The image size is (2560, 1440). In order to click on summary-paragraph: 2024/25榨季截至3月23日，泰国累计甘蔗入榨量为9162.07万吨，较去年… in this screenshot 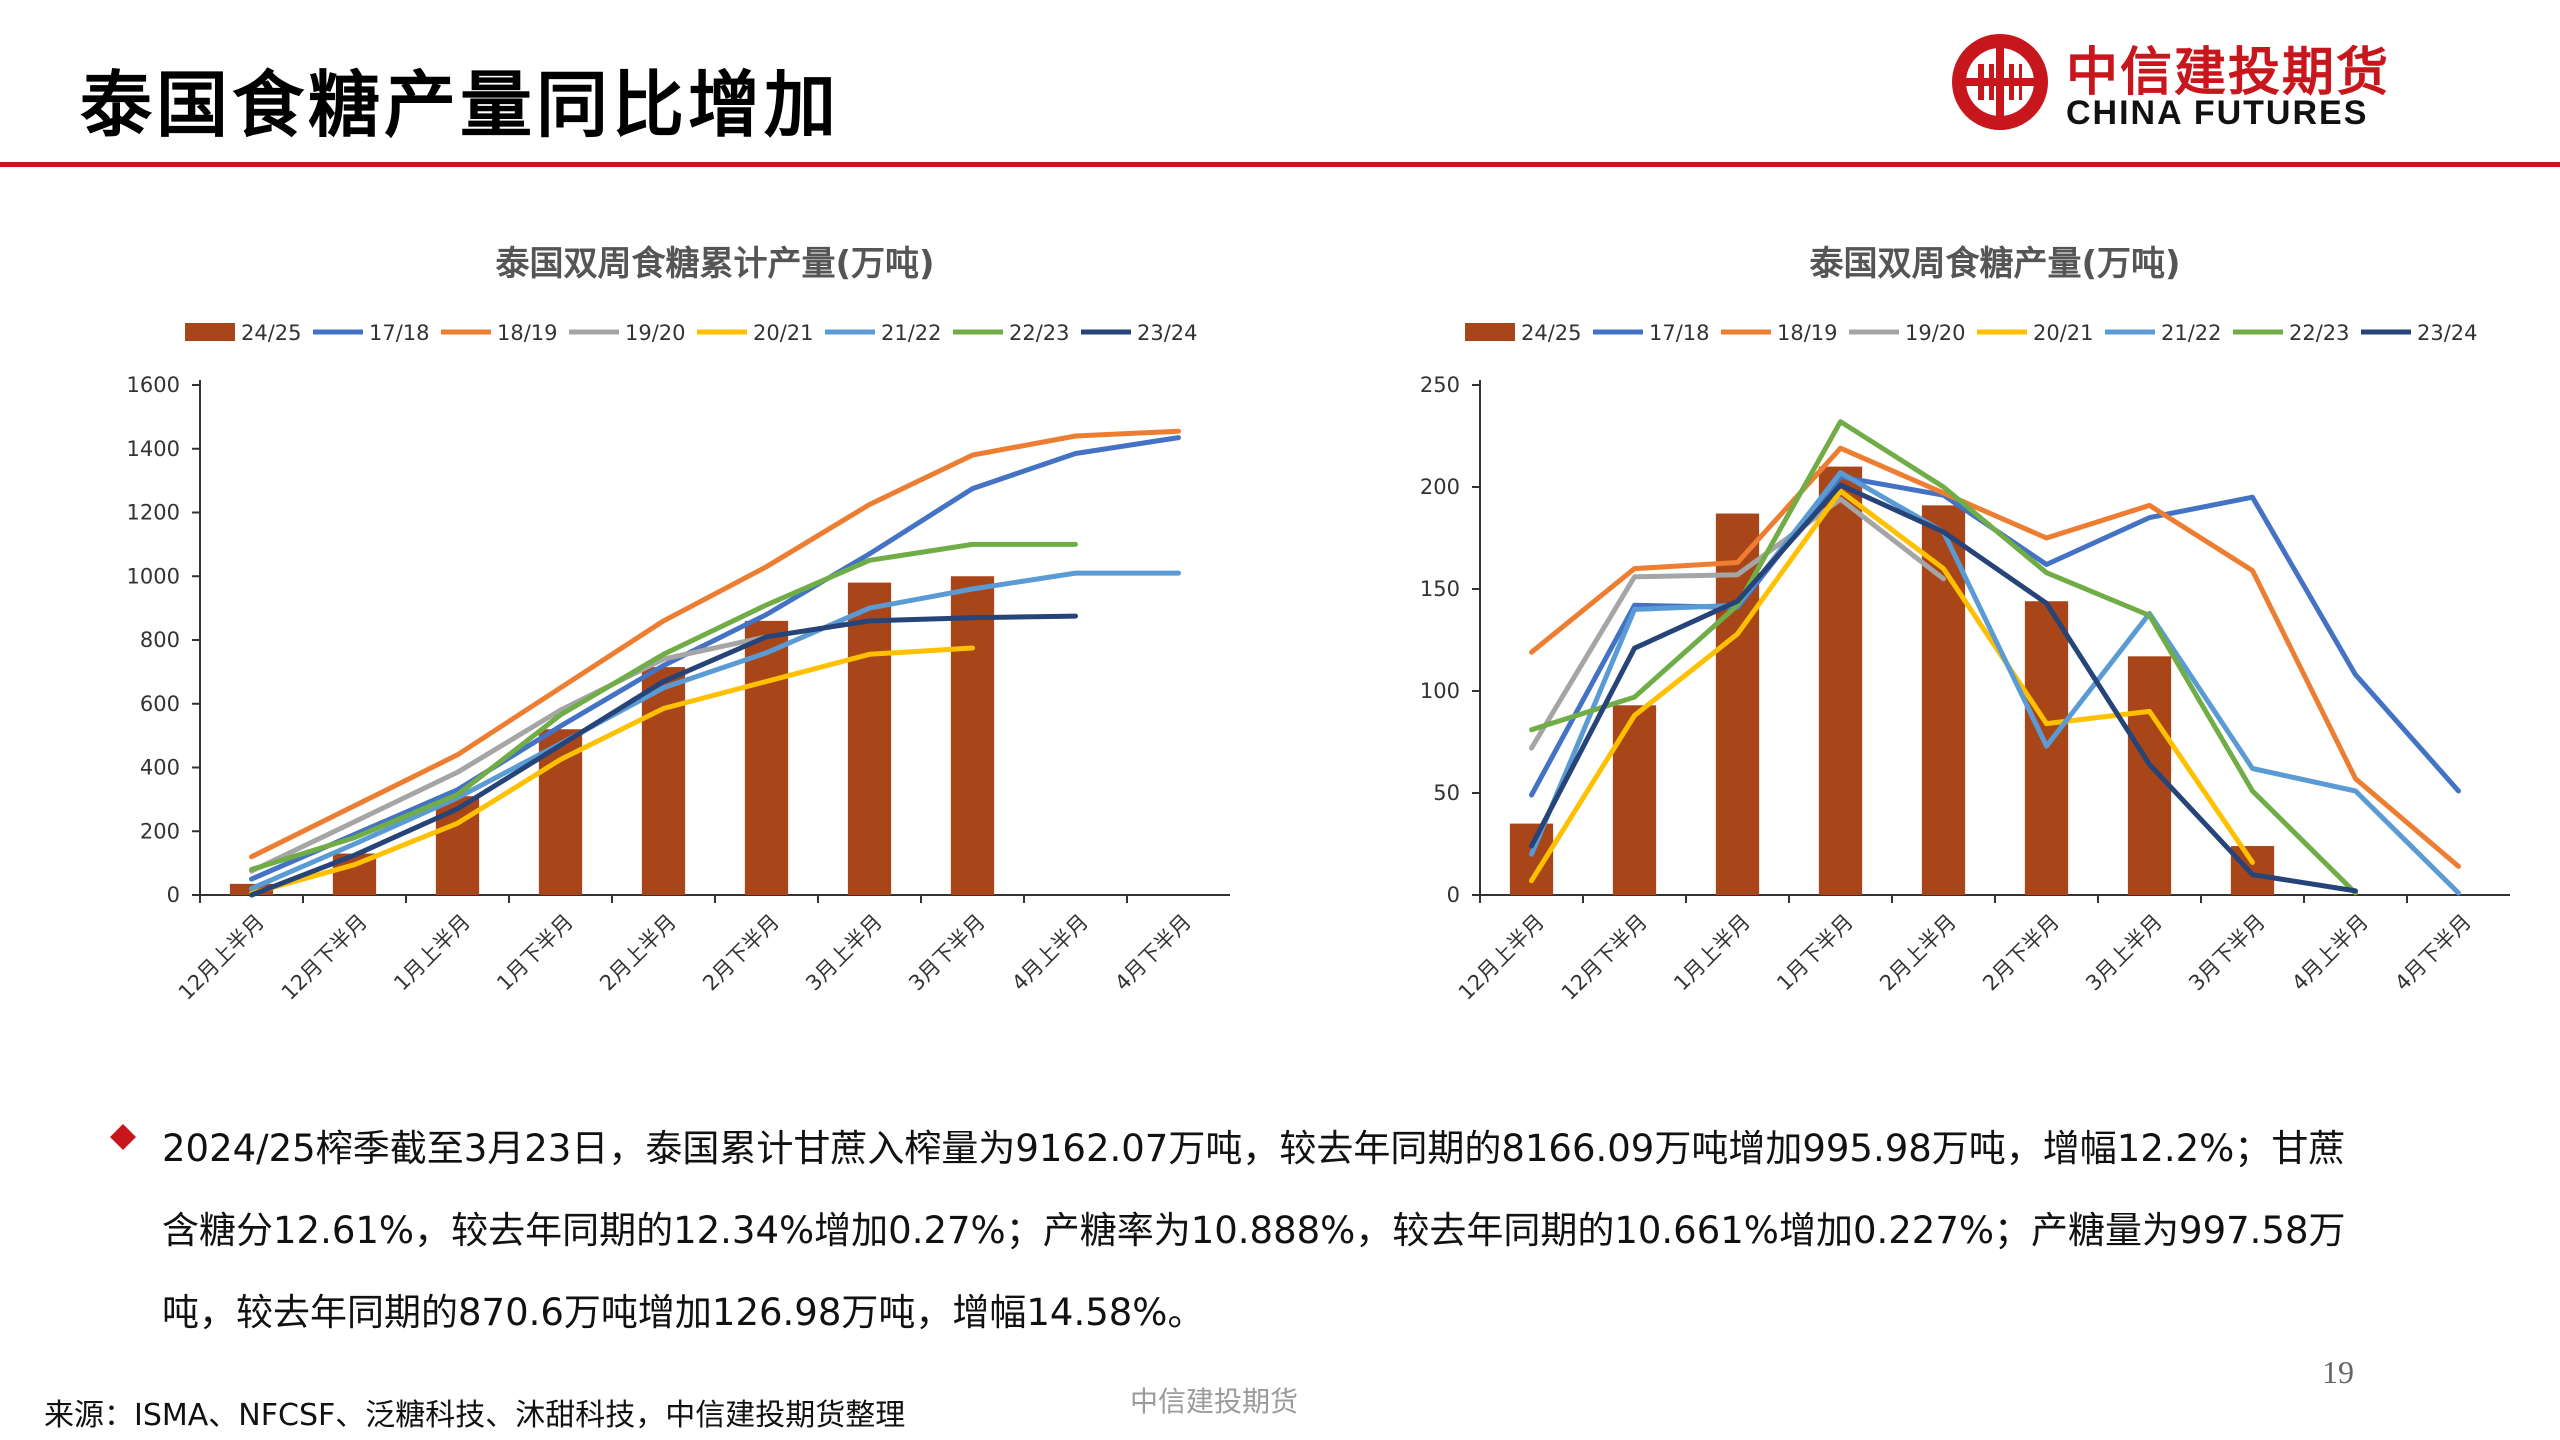, I will do `click(1254, 1230)`.